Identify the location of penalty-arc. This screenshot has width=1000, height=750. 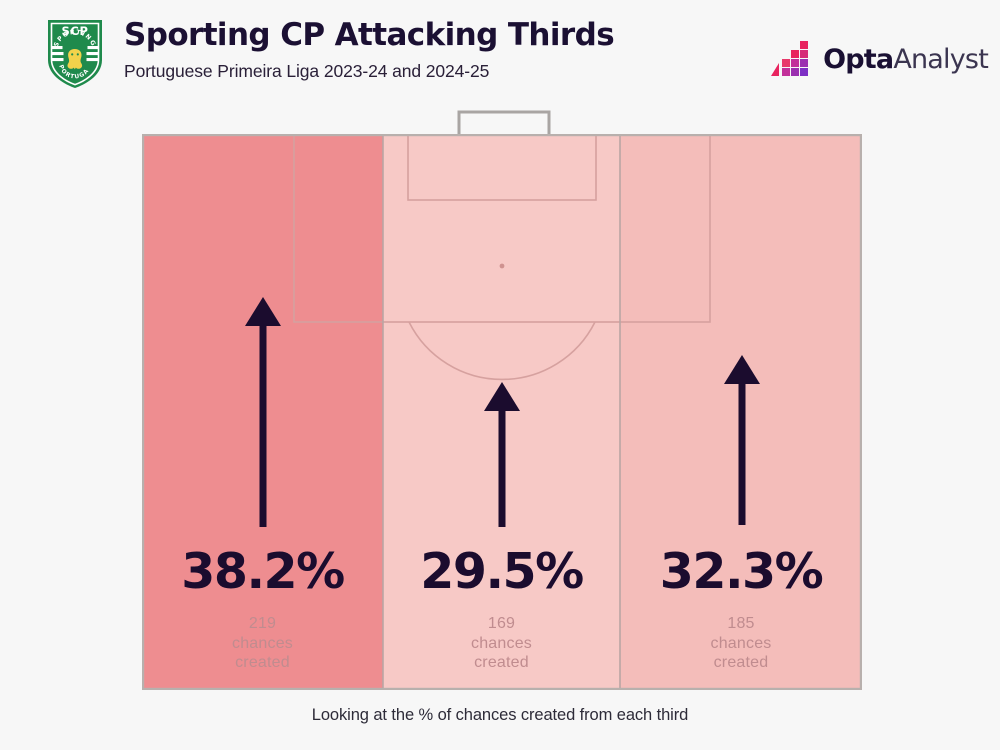
(502, 351).